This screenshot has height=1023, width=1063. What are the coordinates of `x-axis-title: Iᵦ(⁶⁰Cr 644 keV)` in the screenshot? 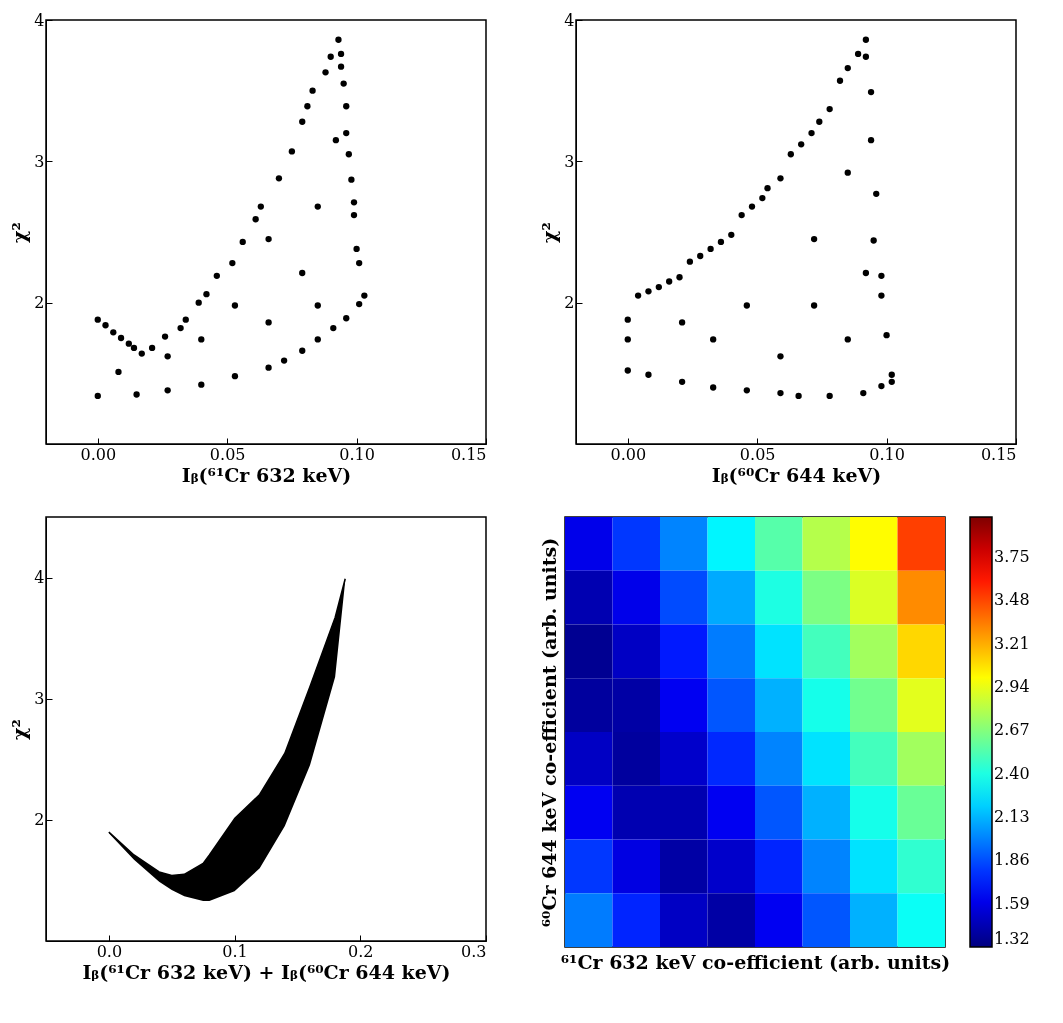 It's located at (796, 474).